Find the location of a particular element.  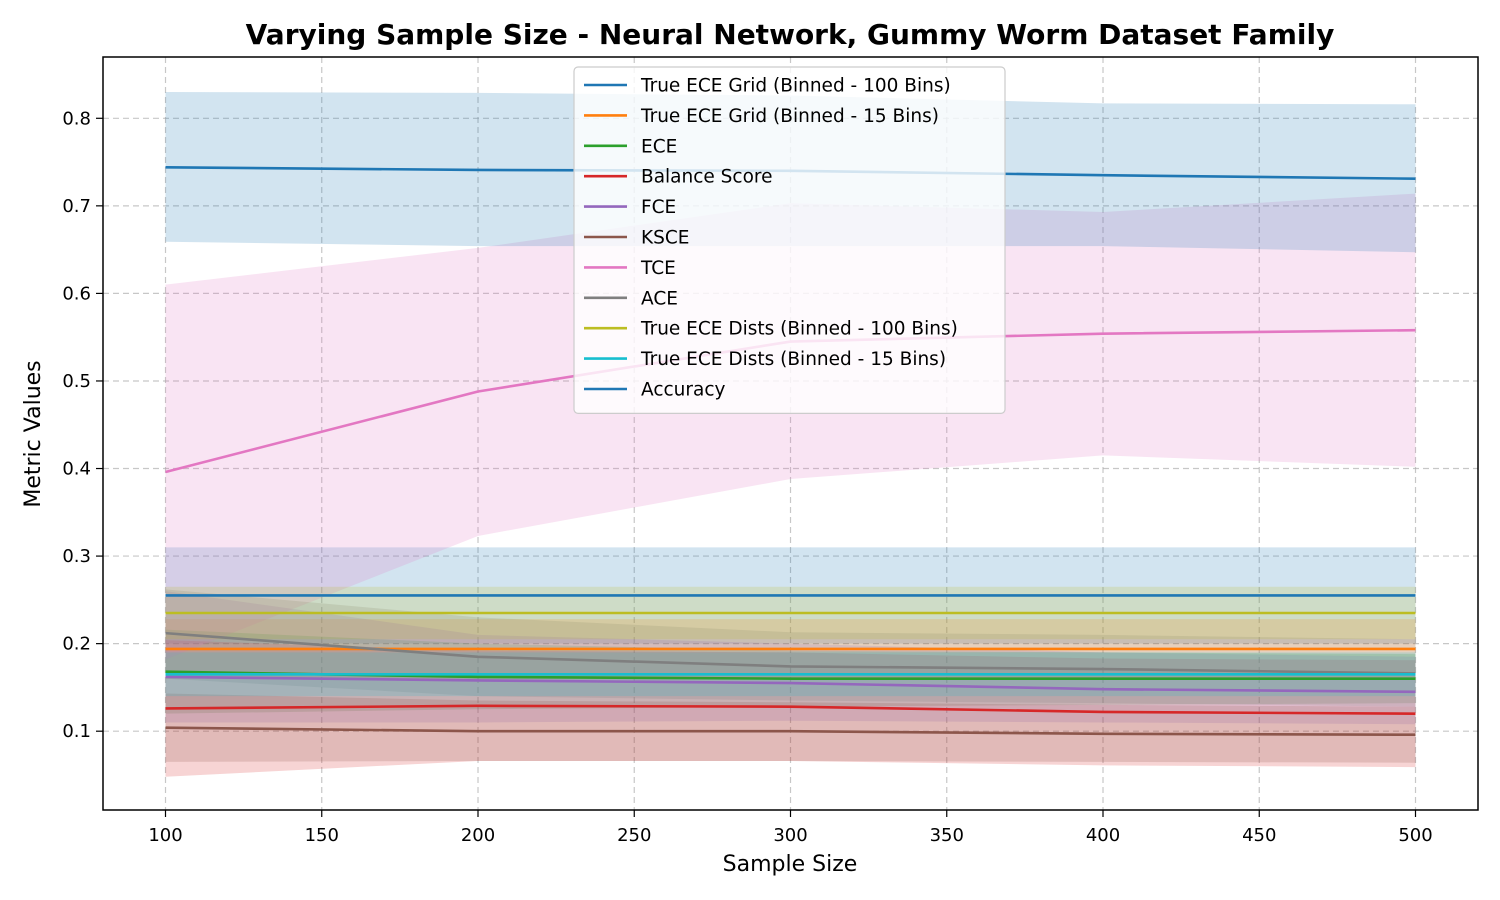

legend-label: True ECE Grid (Binned - 100 Bins) is located at coordinates (795, 86).